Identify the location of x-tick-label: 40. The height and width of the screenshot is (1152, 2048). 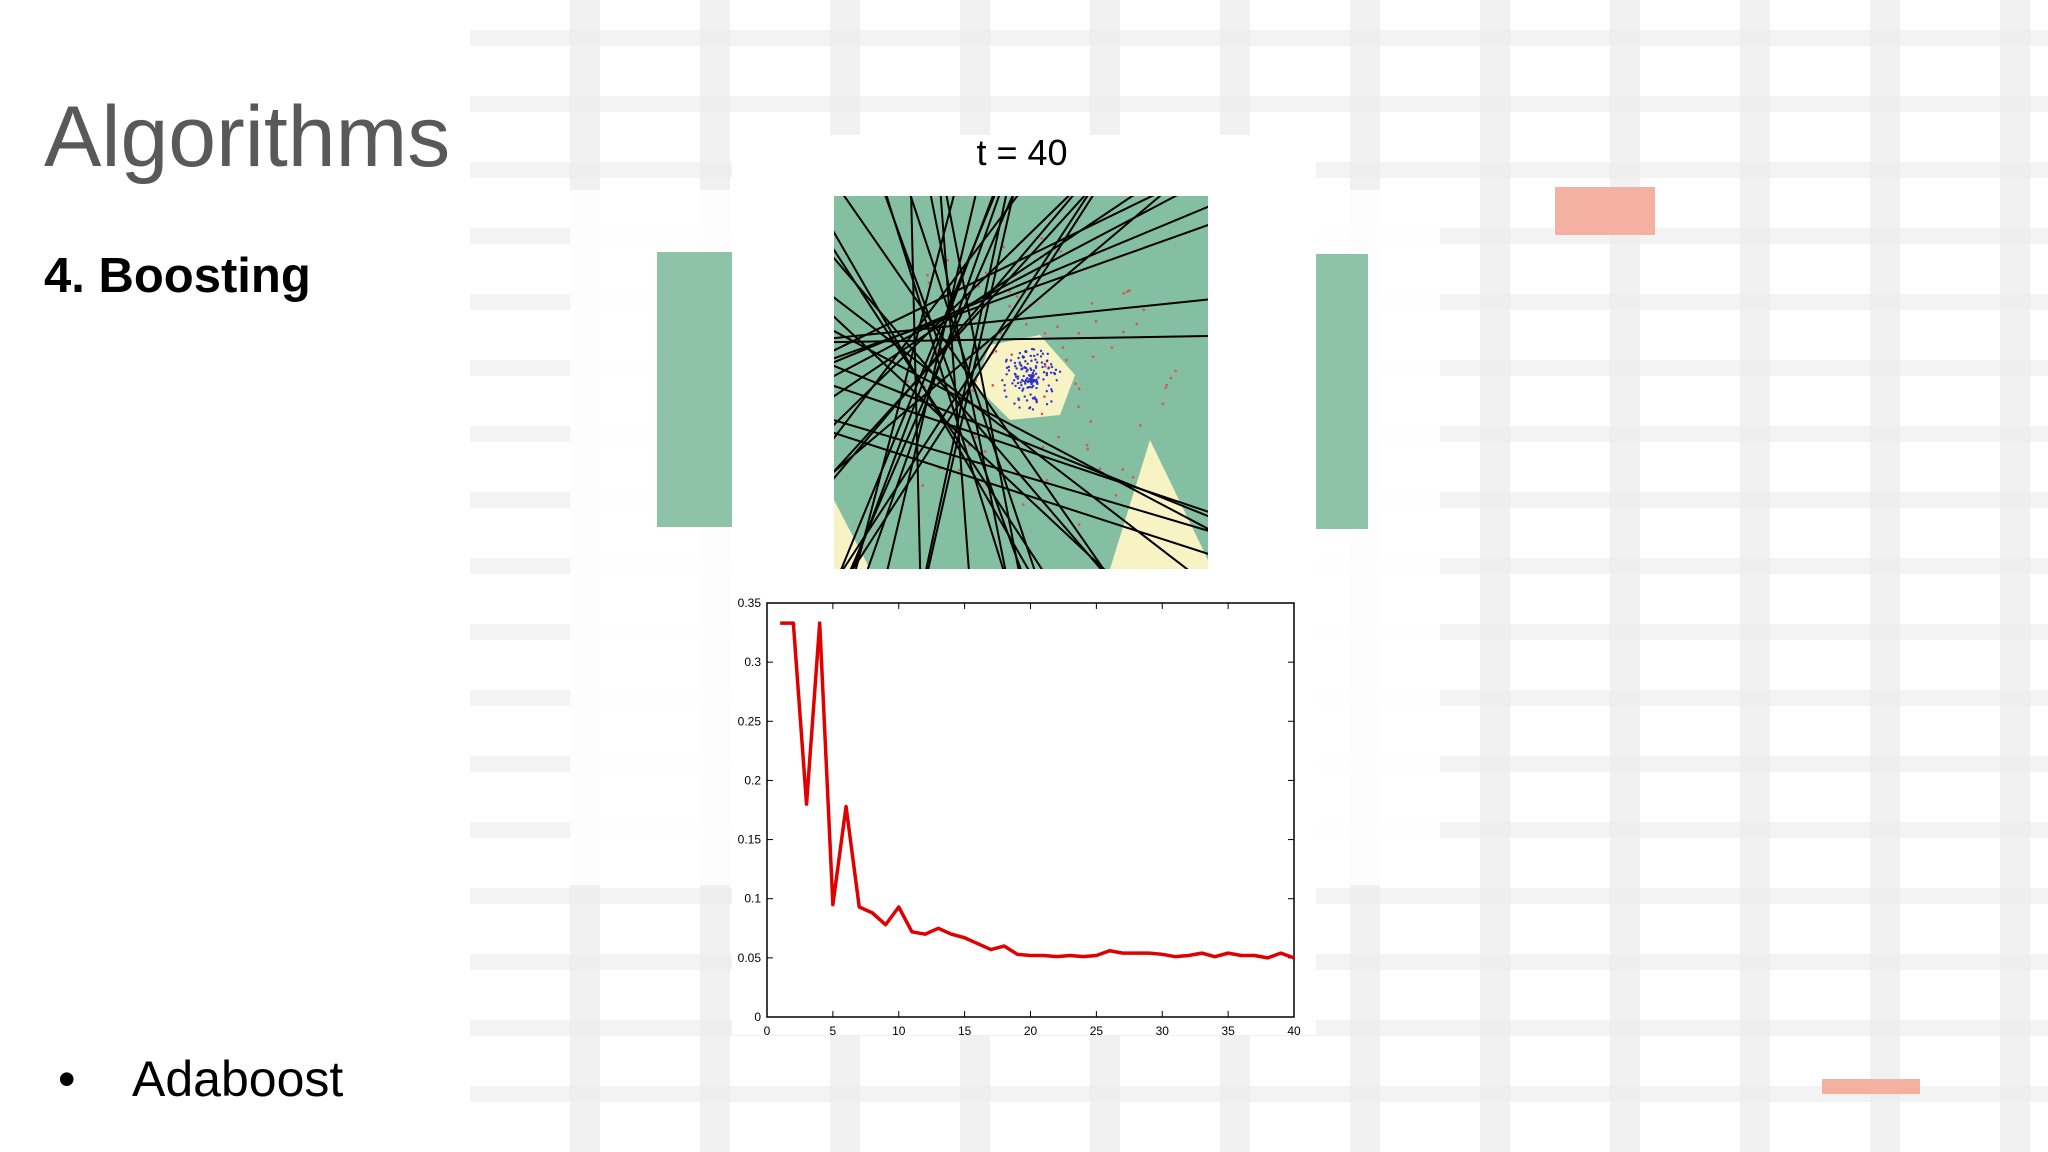
(1294, 1031).